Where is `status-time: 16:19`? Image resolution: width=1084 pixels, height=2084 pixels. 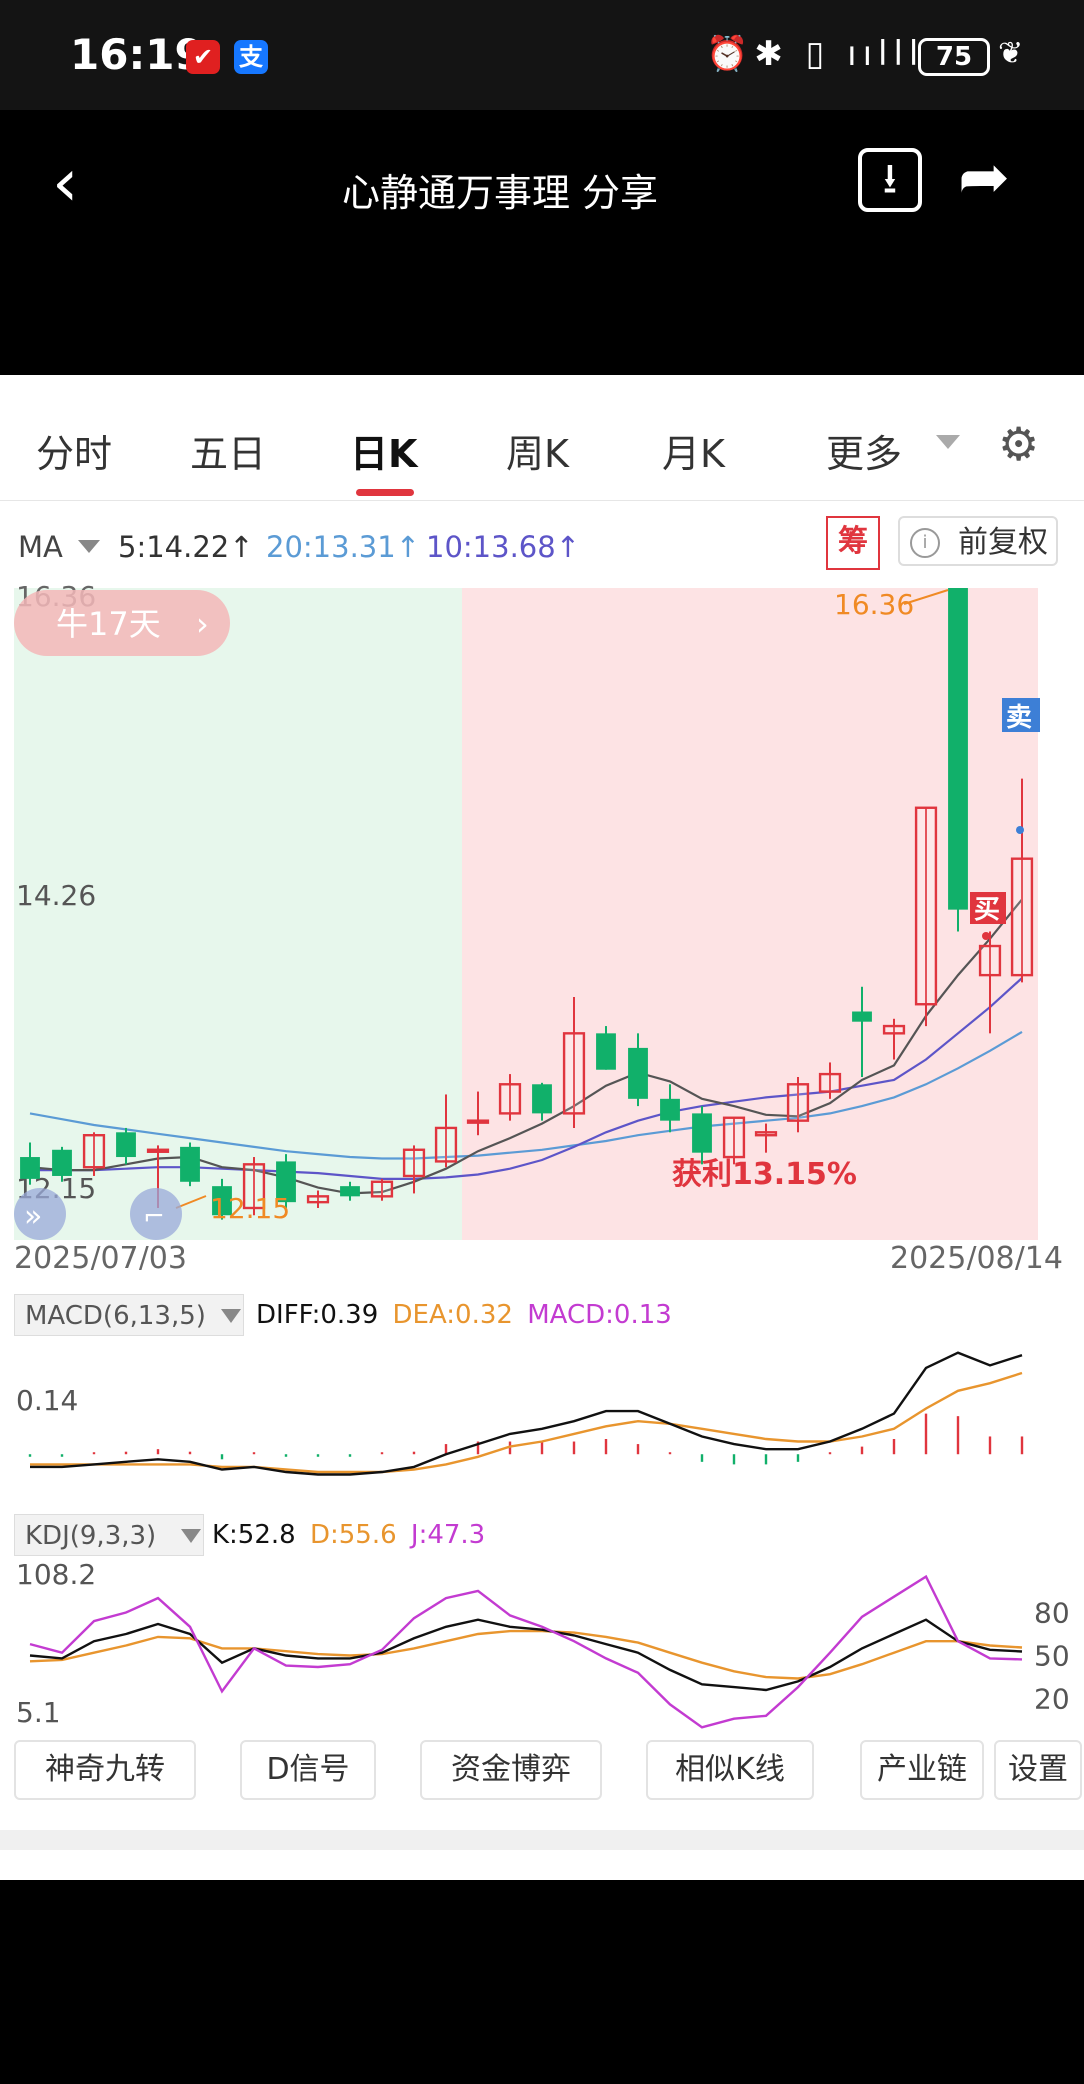
status-time: 16:19 is located at coordinates (137, 54).